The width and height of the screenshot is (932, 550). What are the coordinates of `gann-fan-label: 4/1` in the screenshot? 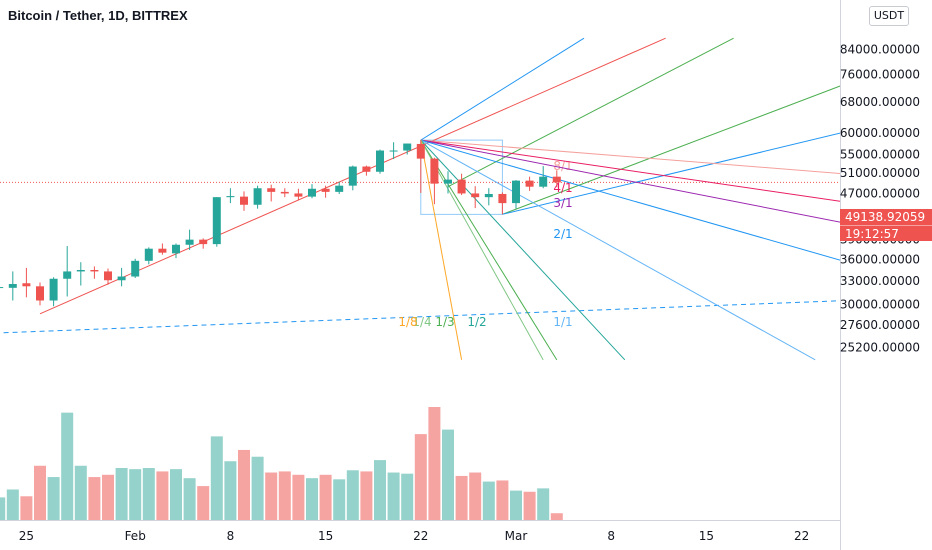 It's located at (562, 188).